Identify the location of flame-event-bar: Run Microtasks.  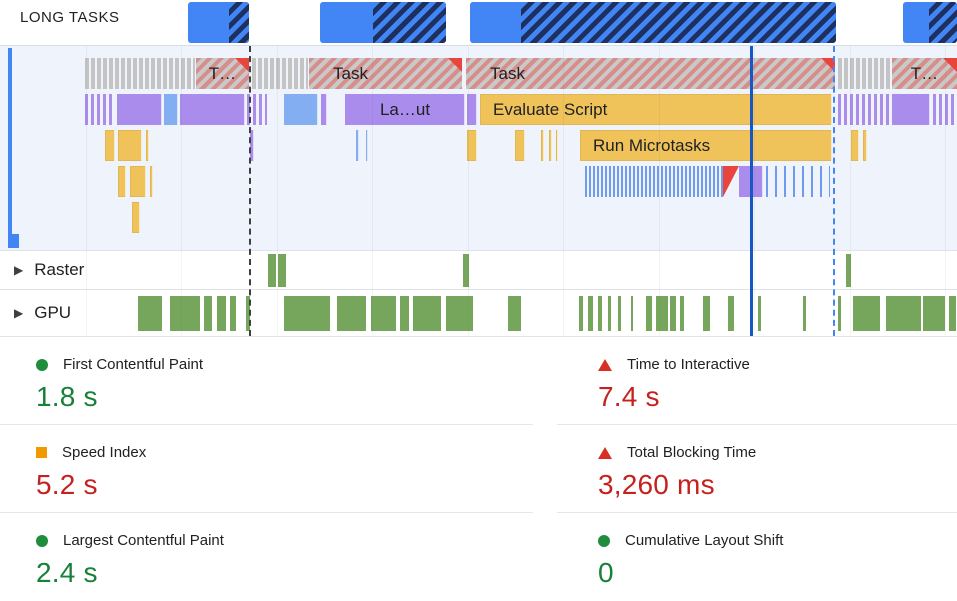
(706, 145).